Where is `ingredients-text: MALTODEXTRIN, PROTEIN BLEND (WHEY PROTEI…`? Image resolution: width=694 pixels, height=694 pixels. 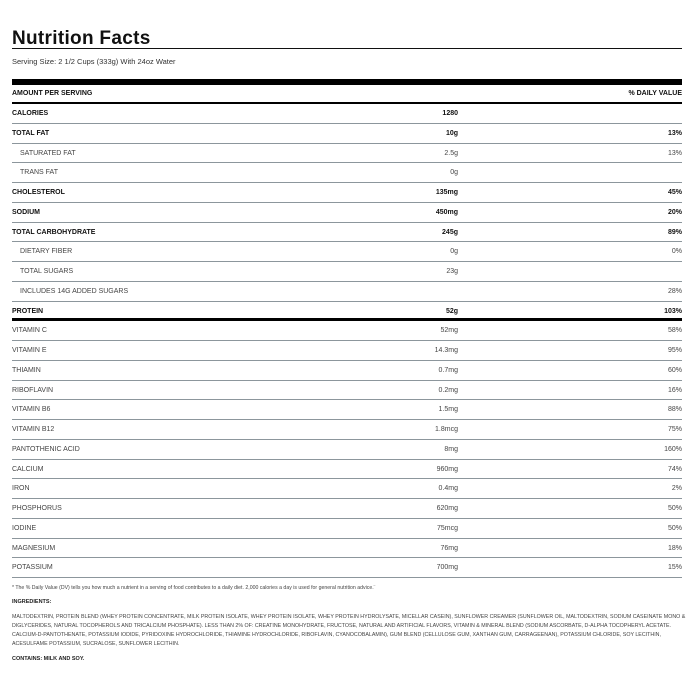 ingredients-text: MALTODEXTRIN, PROTEIN BLEND (WHEY PROTEI… is located at coordinates (349, 630).